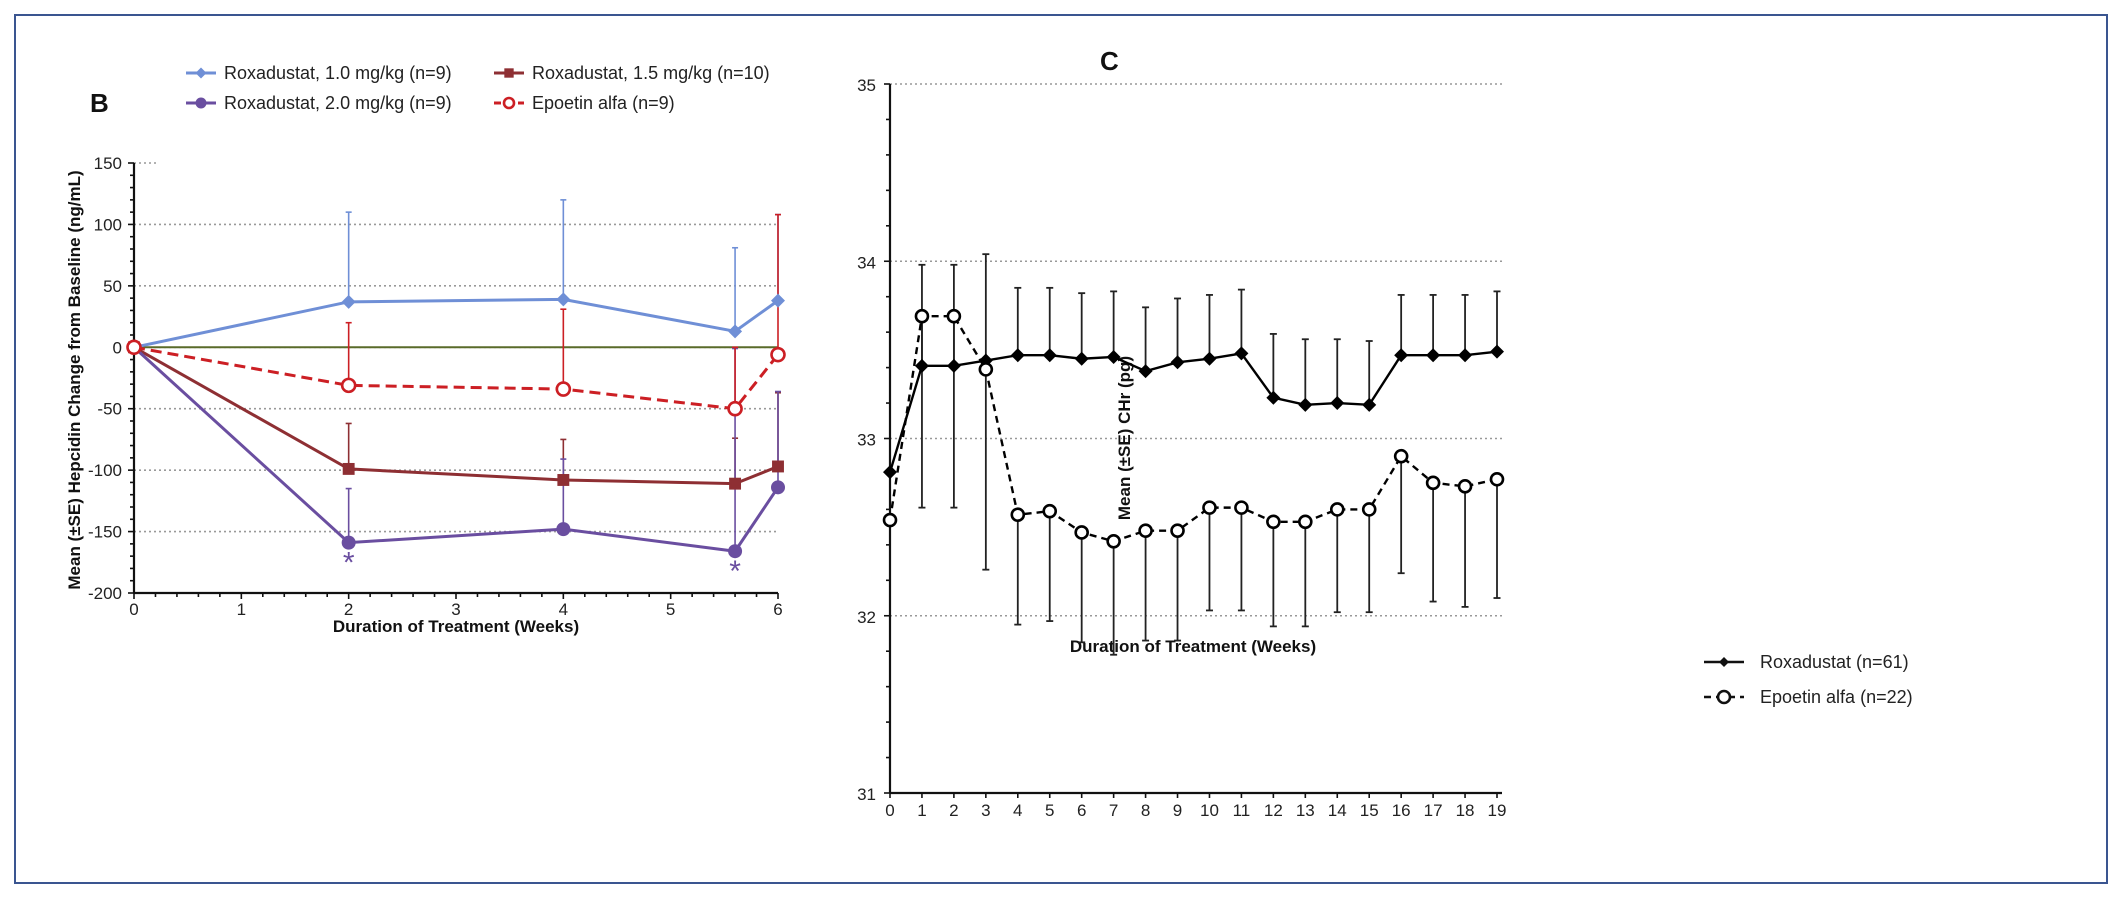  What do you see at coordinates (456, 626) in the screenshot?
I see `panel-b-x-axis-title: Duration of Treatment (Weeks)` at bounding box center [456, 626].